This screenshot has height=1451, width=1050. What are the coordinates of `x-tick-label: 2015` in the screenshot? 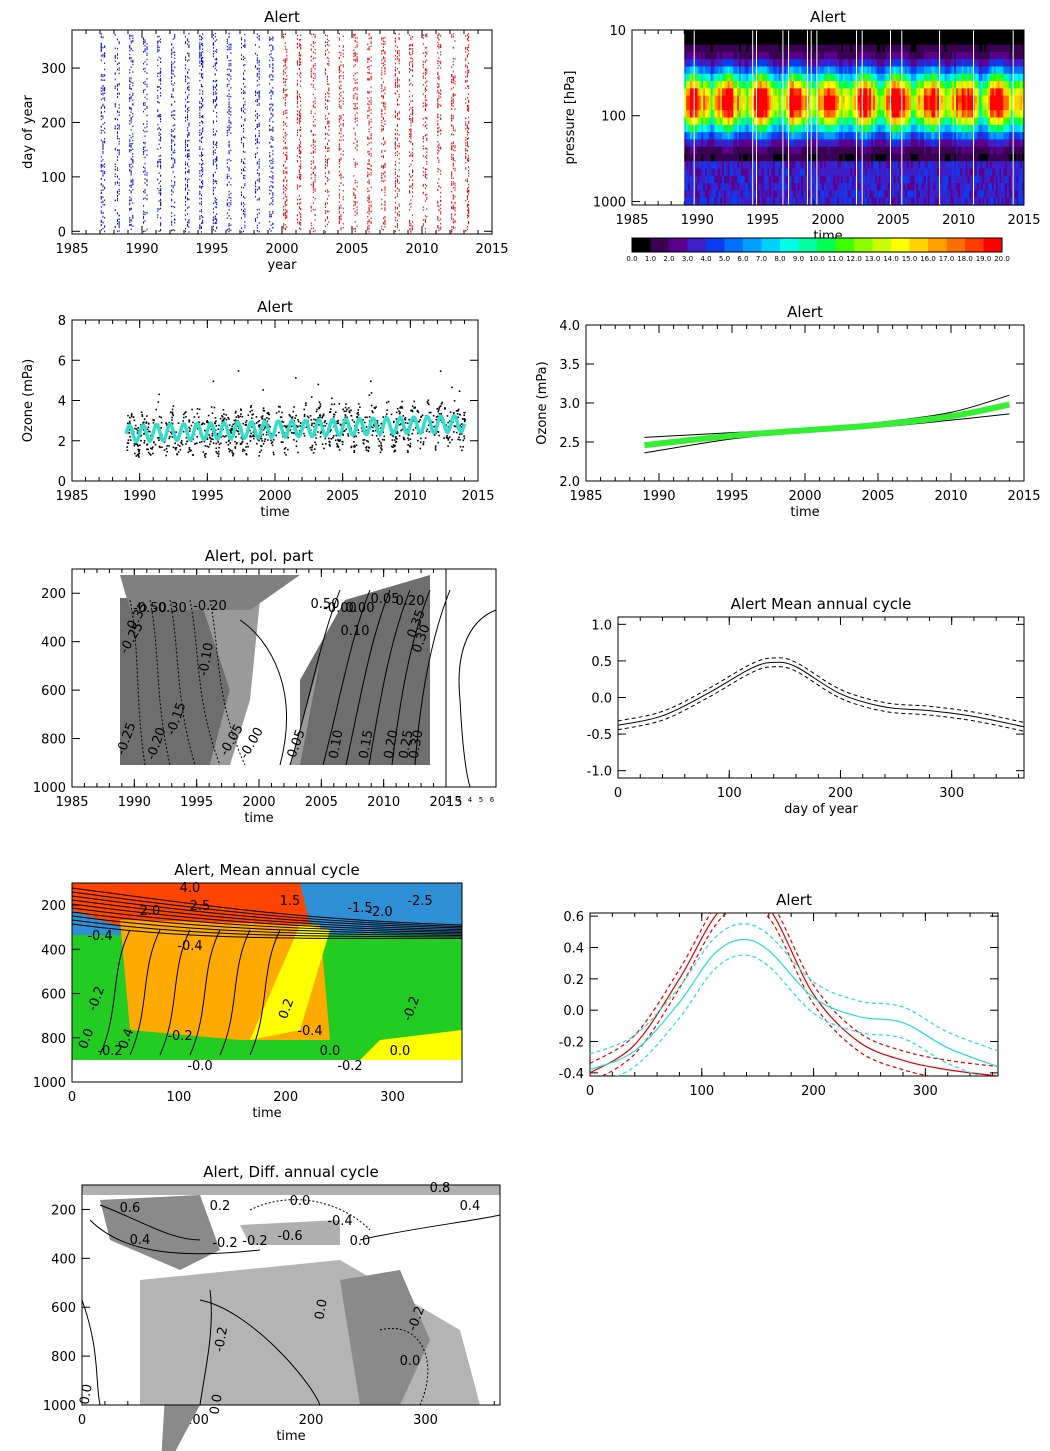 It's located at (1023, 220).